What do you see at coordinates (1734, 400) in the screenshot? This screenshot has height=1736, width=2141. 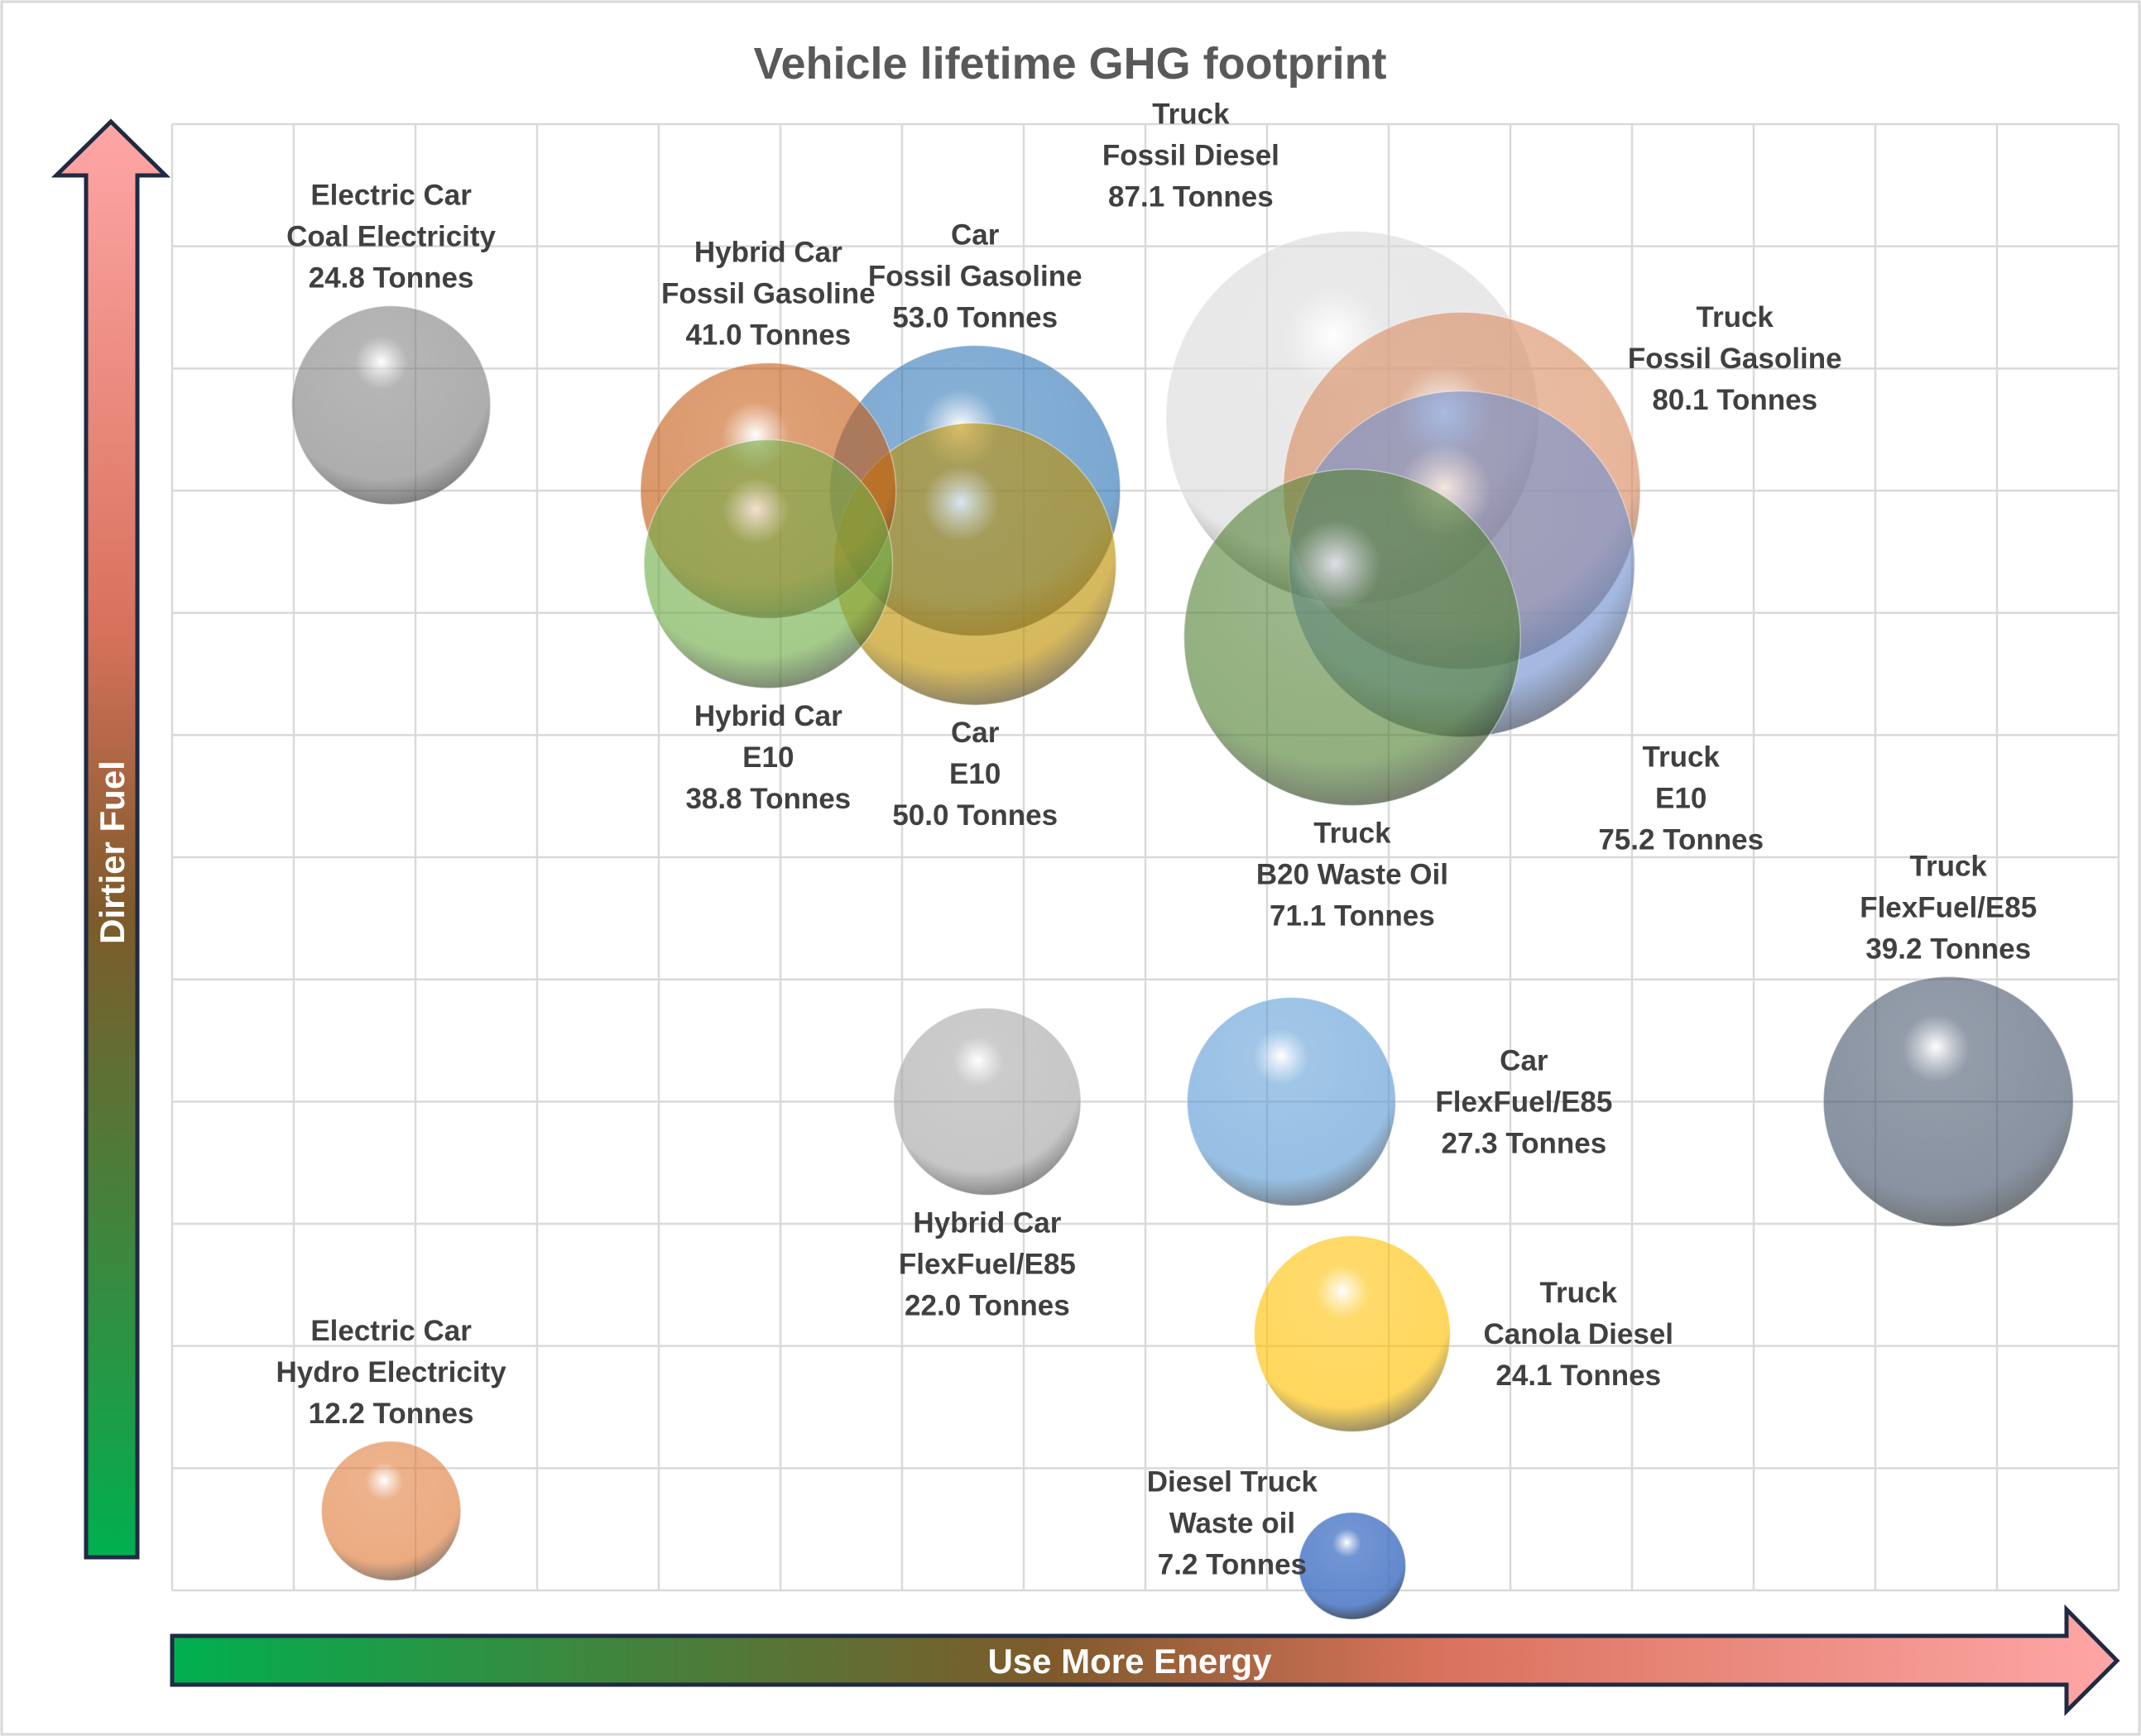 I see `data-label-line: 80.1 Tonnes` at bounding box center [1734, 400].